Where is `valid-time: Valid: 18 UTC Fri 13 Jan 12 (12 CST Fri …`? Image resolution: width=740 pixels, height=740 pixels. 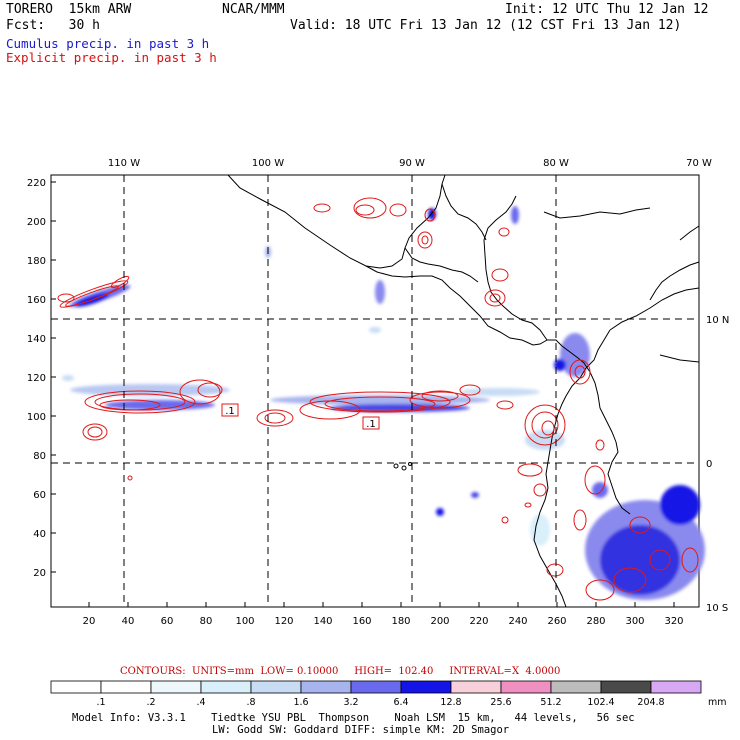
valid-time: Valid: 18 UTC Fri 13 Jan 12 (12 CST Fri … is located at coordinates (486, 25).